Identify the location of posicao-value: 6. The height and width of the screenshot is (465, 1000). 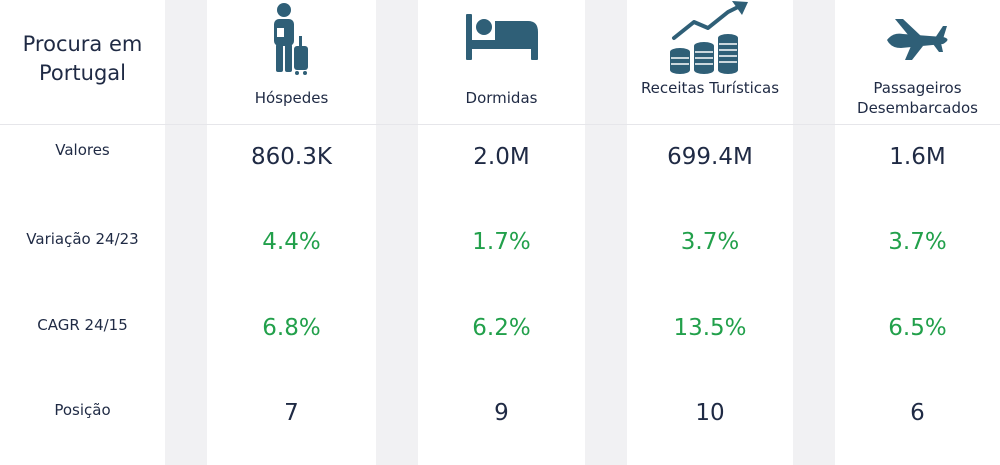
(917, 413).